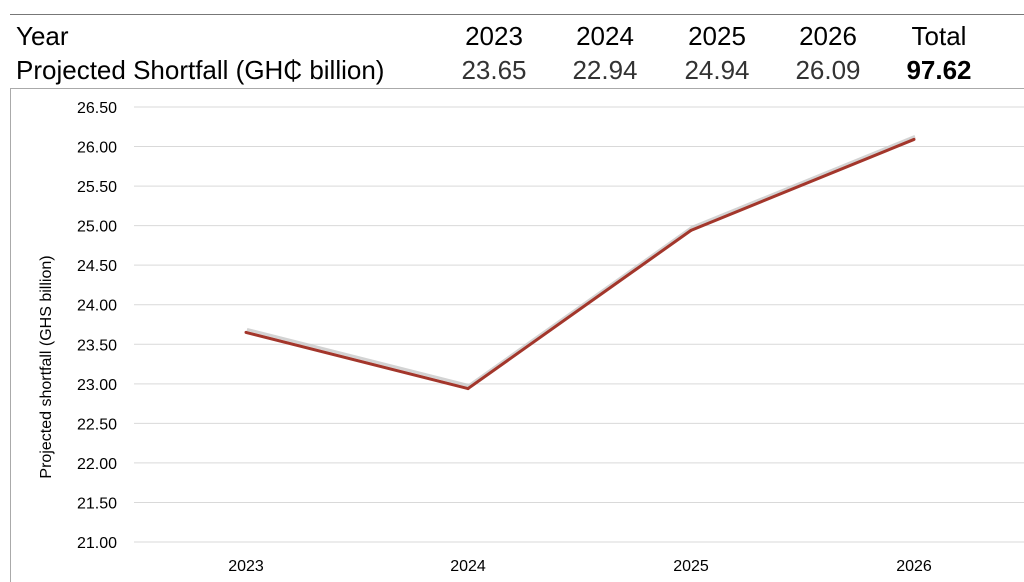 This screenshot has height=582, width=1024. I want to click on x-tick-label: 2023, so click(246, 566).